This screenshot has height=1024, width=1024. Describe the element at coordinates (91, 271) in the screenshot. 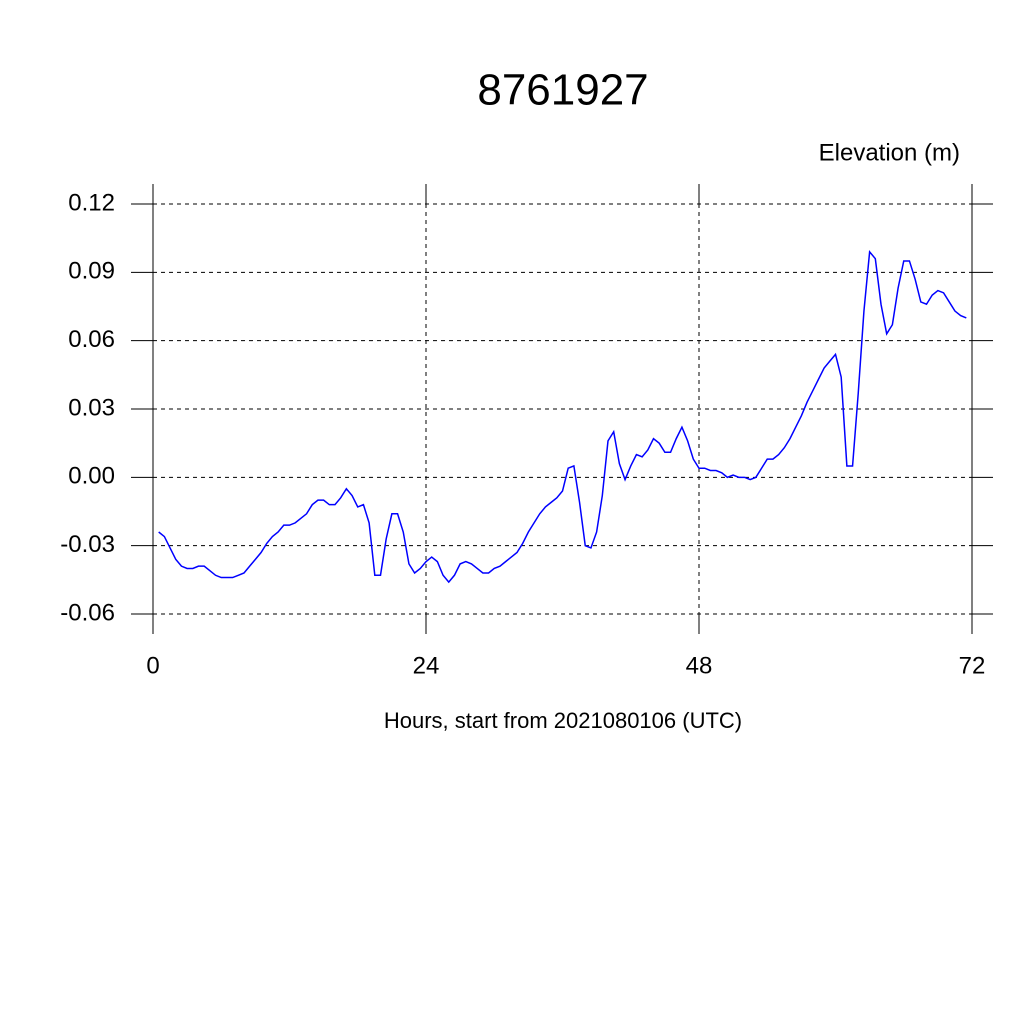

I see `y-tick-label: 0.09` at that location.